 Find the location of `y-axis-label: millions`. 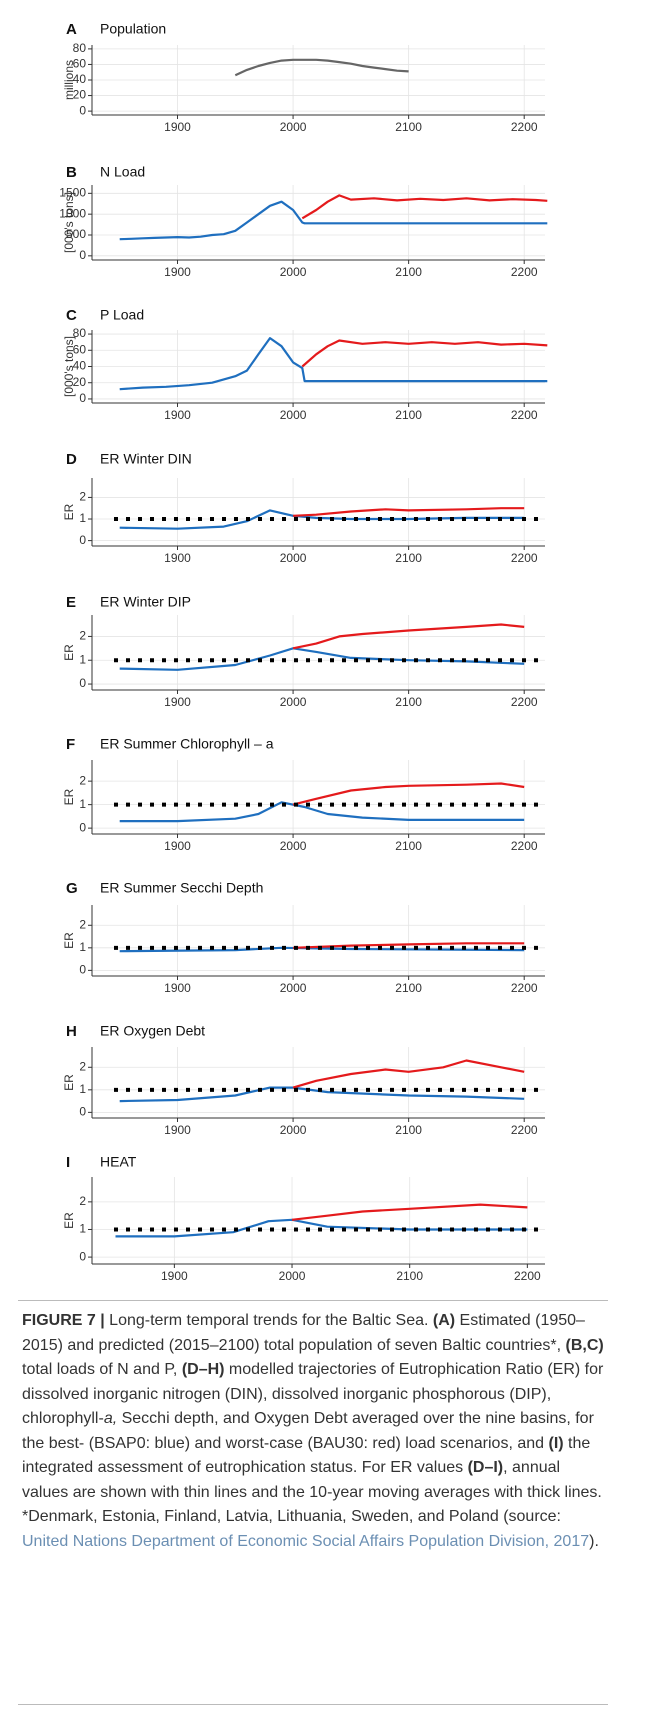

y-axis-label: millions is located at coordinates (69, 80).